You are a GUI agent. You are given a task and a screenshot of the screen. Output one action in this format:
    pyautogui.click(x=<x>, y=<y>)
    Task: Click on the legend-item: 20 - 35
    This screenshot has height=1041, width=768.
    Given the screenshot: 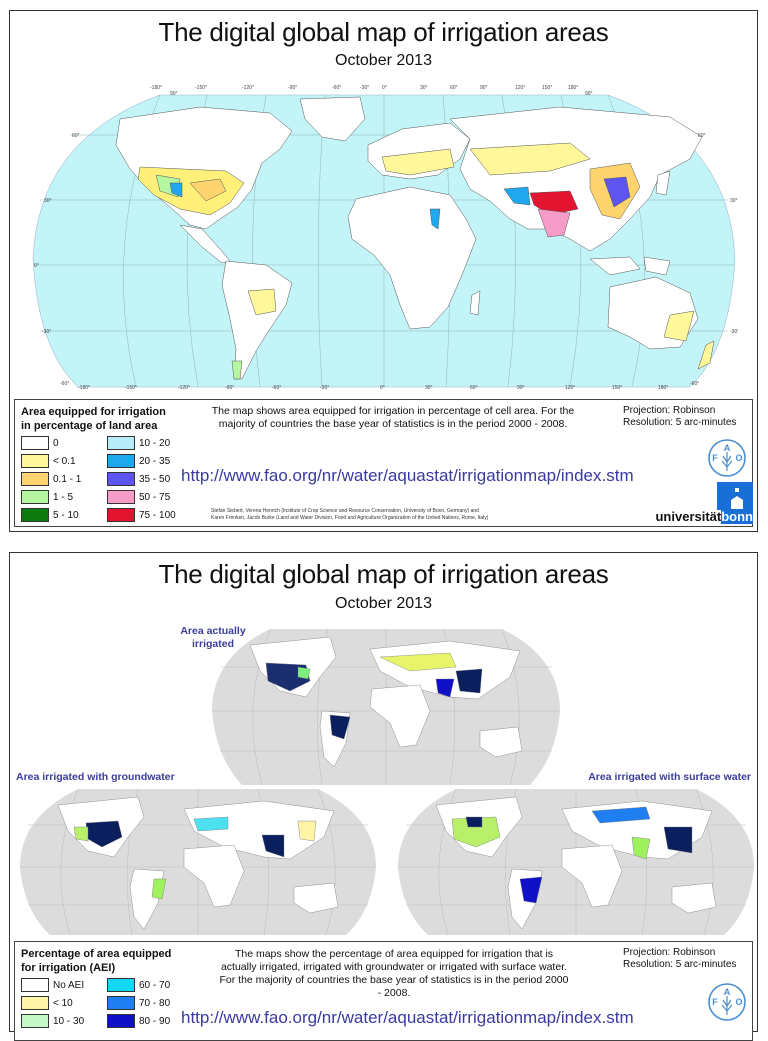 What is the action you would take?
    pyautogui.click(x=138, y=461)
    